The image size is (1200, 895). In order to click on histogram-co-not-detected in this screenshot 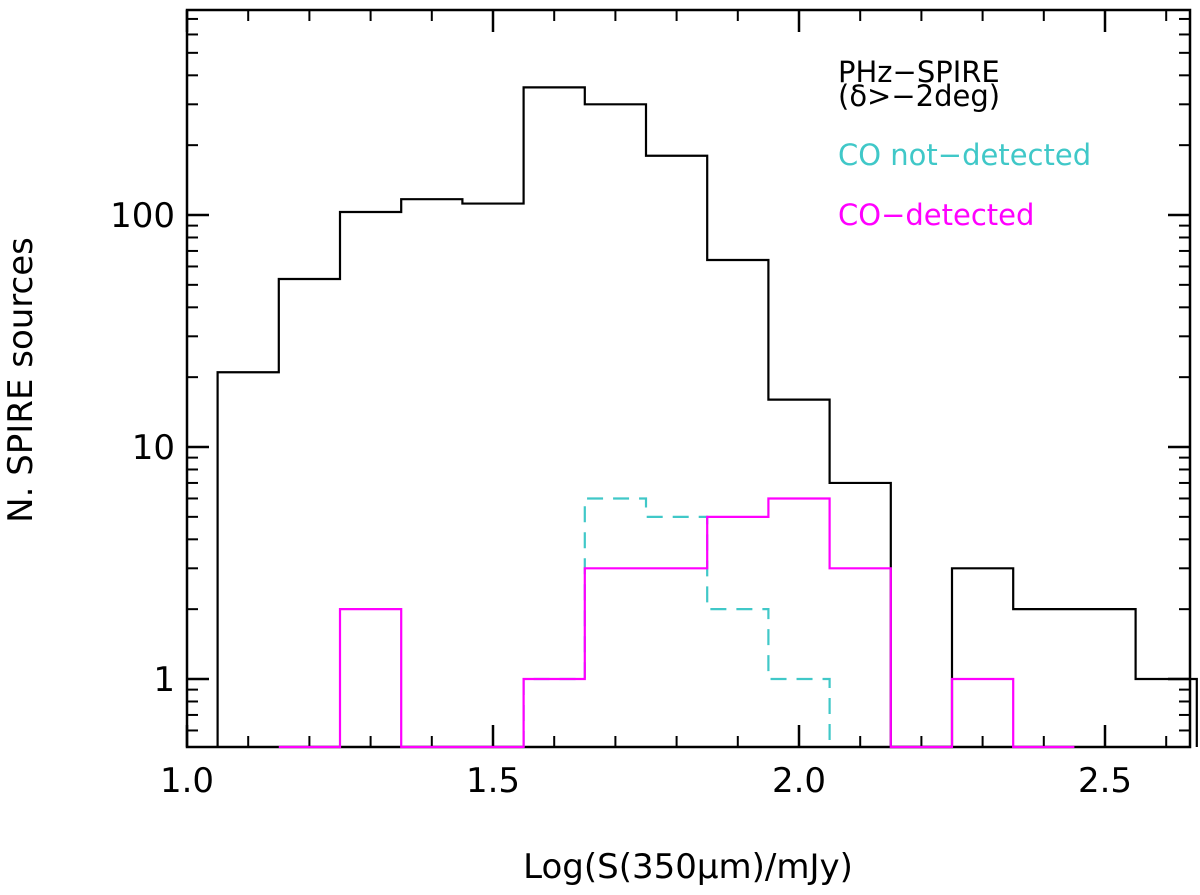, I will do `click(676, 622)`.